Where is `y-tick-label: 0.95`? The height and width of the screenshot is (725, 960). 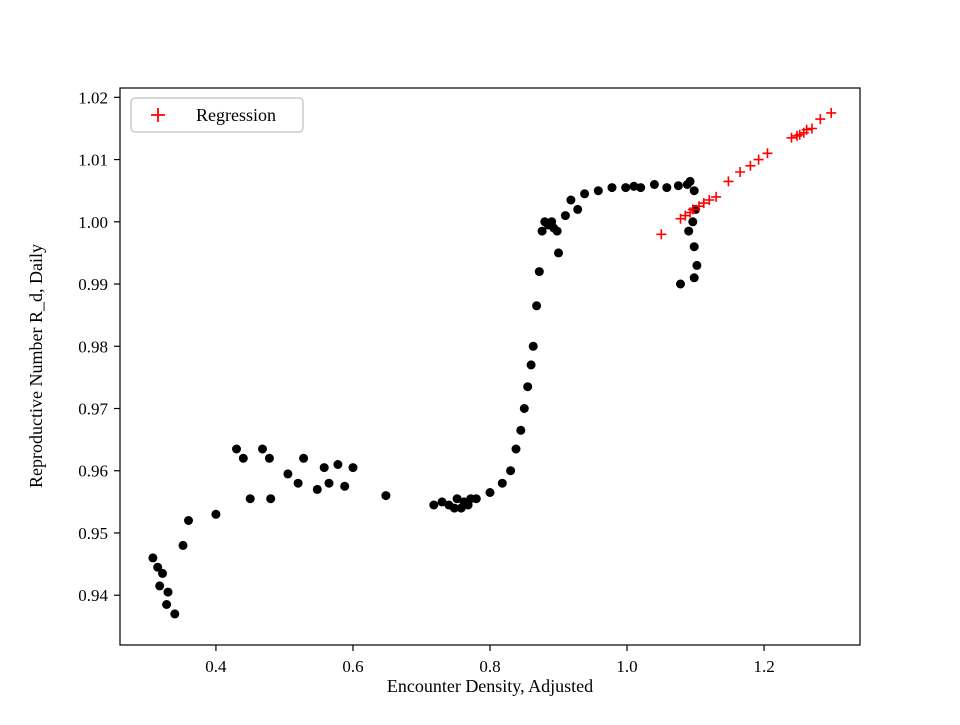 y-tick-label: 0.95 is located at coordinates (93, 533).